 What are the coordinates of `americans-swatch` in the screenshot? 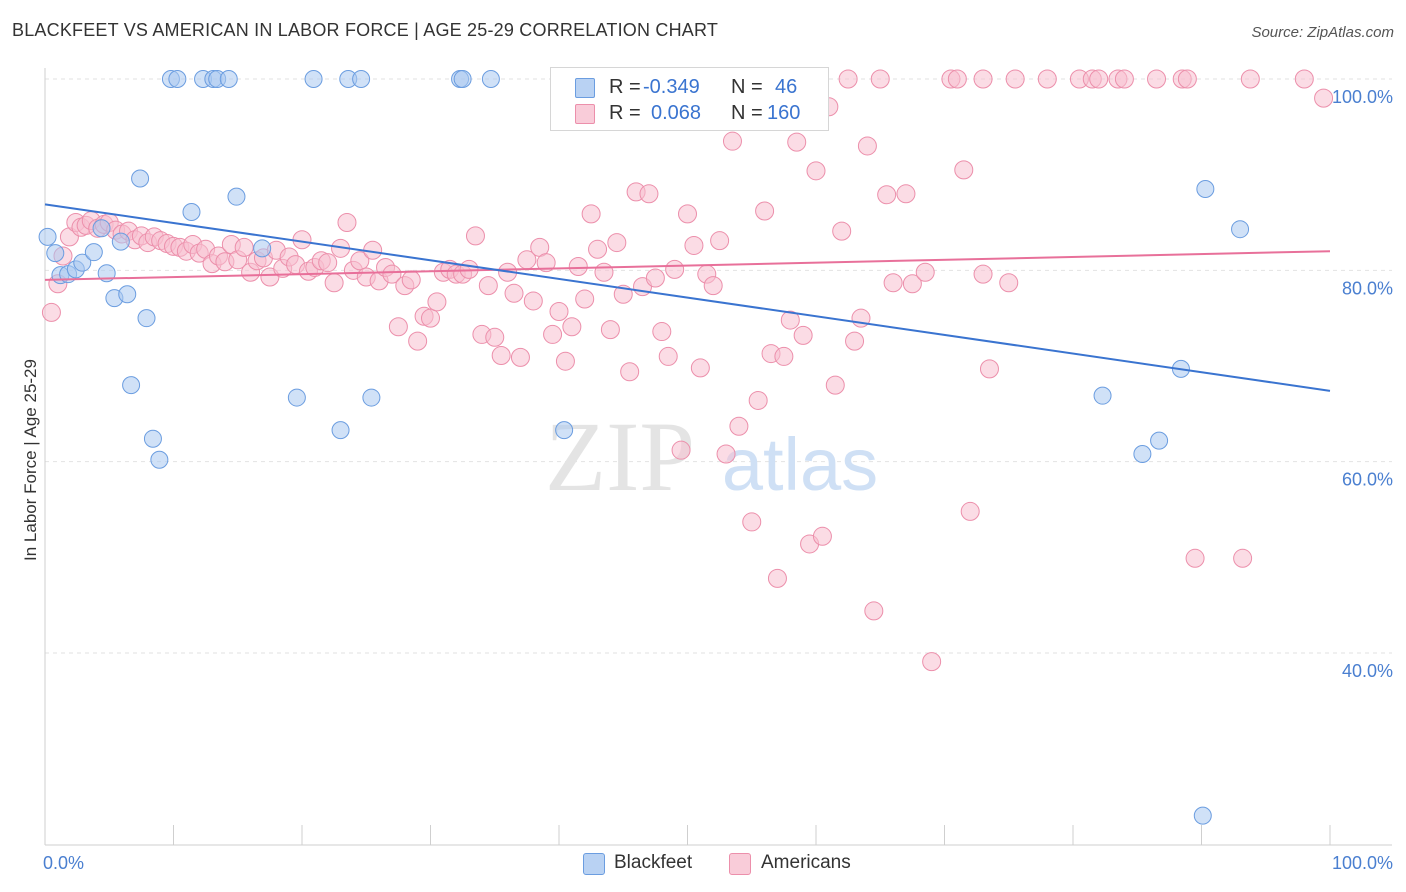 It's located at (585, 114).